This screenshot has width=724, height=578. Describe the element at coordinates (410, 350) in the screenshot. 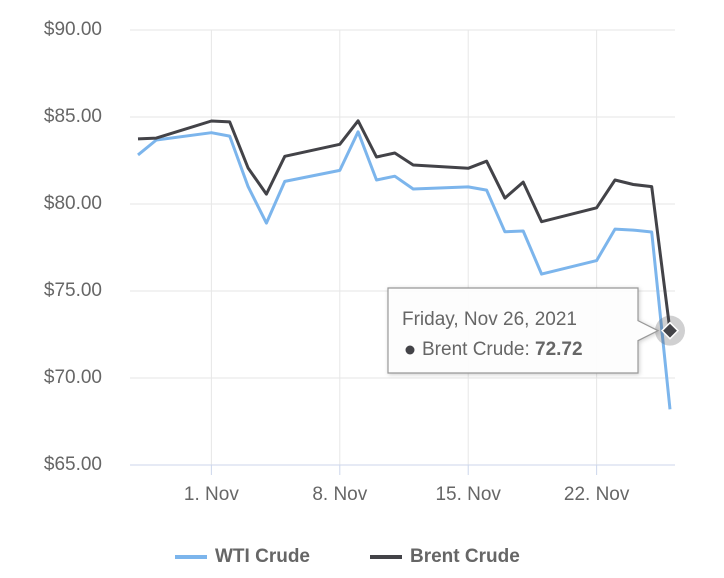

I see `tooltip-bullet` at that location.